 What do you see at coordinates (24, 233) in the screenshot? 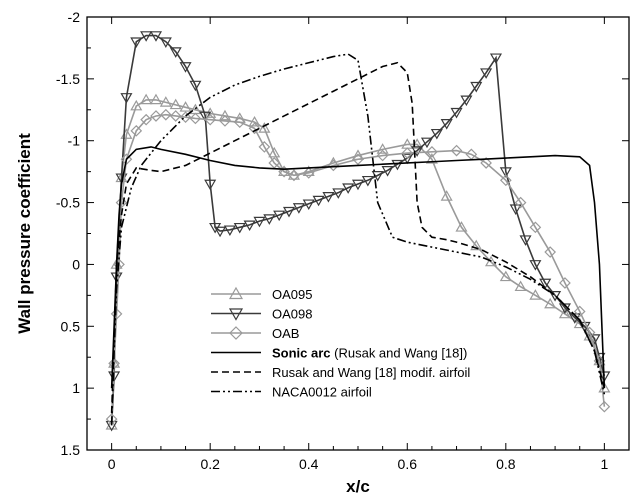
I see `y-axis-title: Wall pressure coefficient` at bounding box center [24, 233].